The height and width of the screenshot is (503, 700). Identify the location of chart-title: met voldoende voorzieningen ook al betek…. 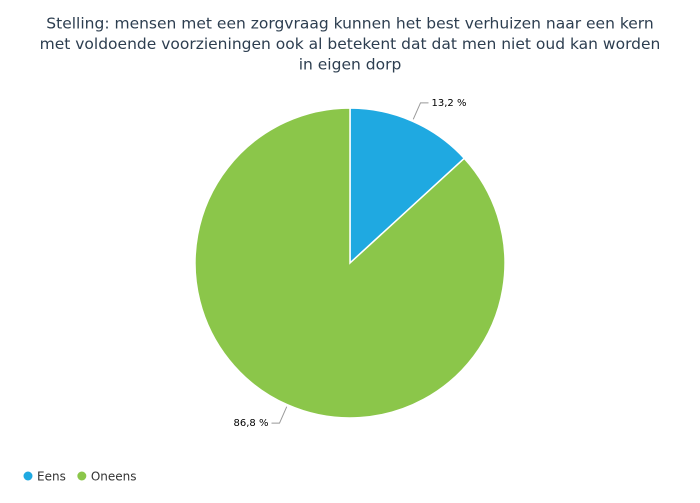
(350, 44).